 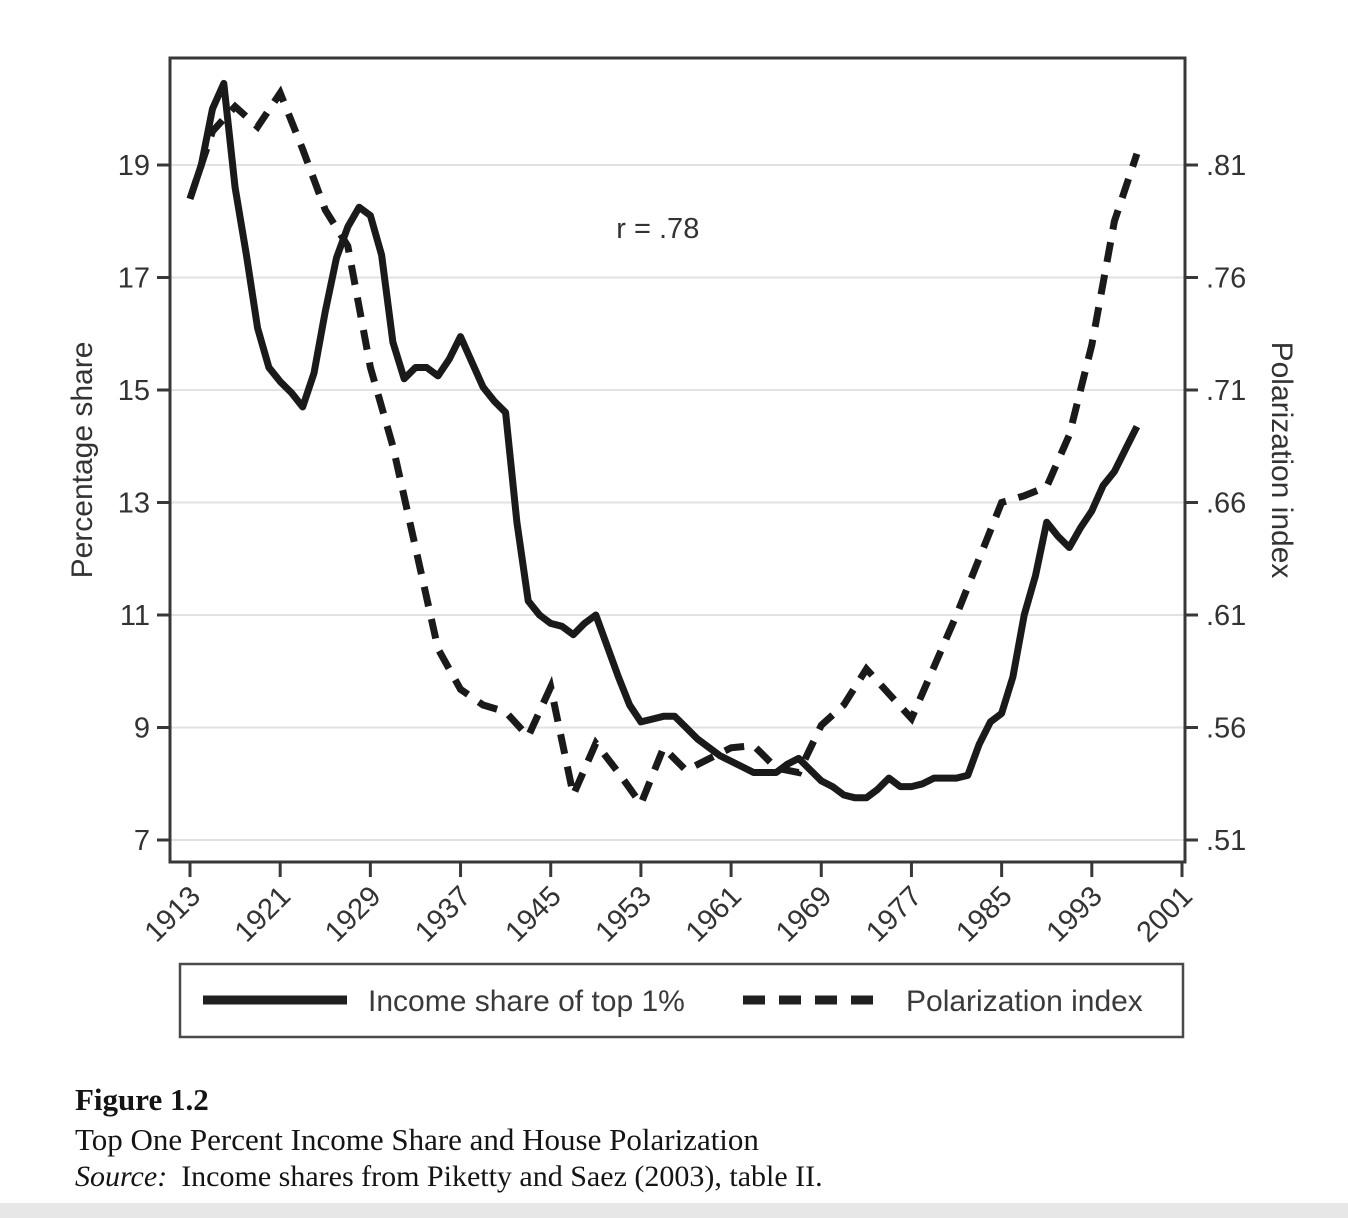 What do you see at coordinates (134, 391) in the screenshot?
I see `left-tick-label: 15` at bounding box center [134, 391].